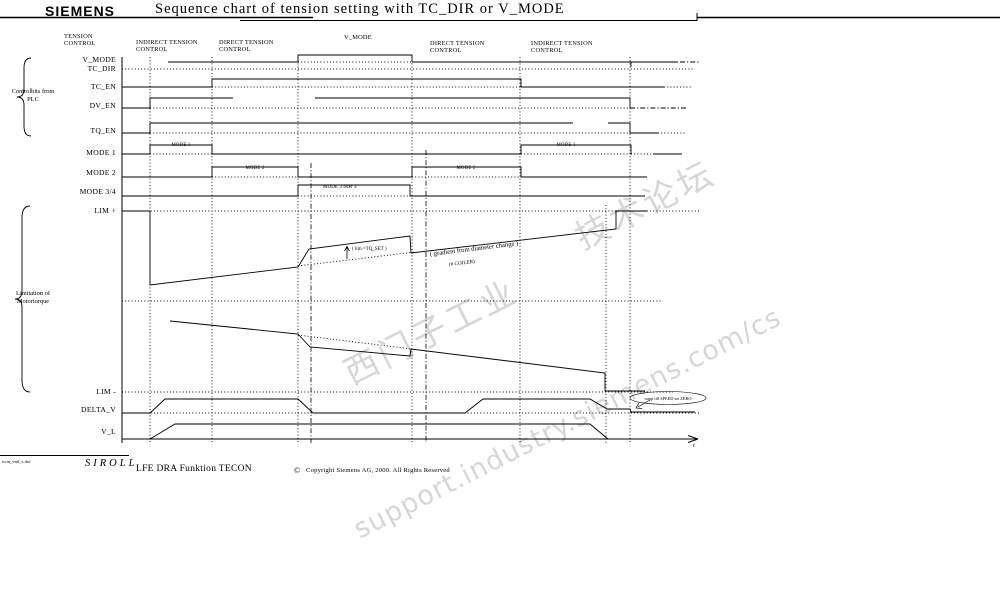 This screenshot has width=1000, height=600. What do you see at coordinates (379, 431) in the screenshot?
I see `v-l-wave` at bounding box center [379, 431].